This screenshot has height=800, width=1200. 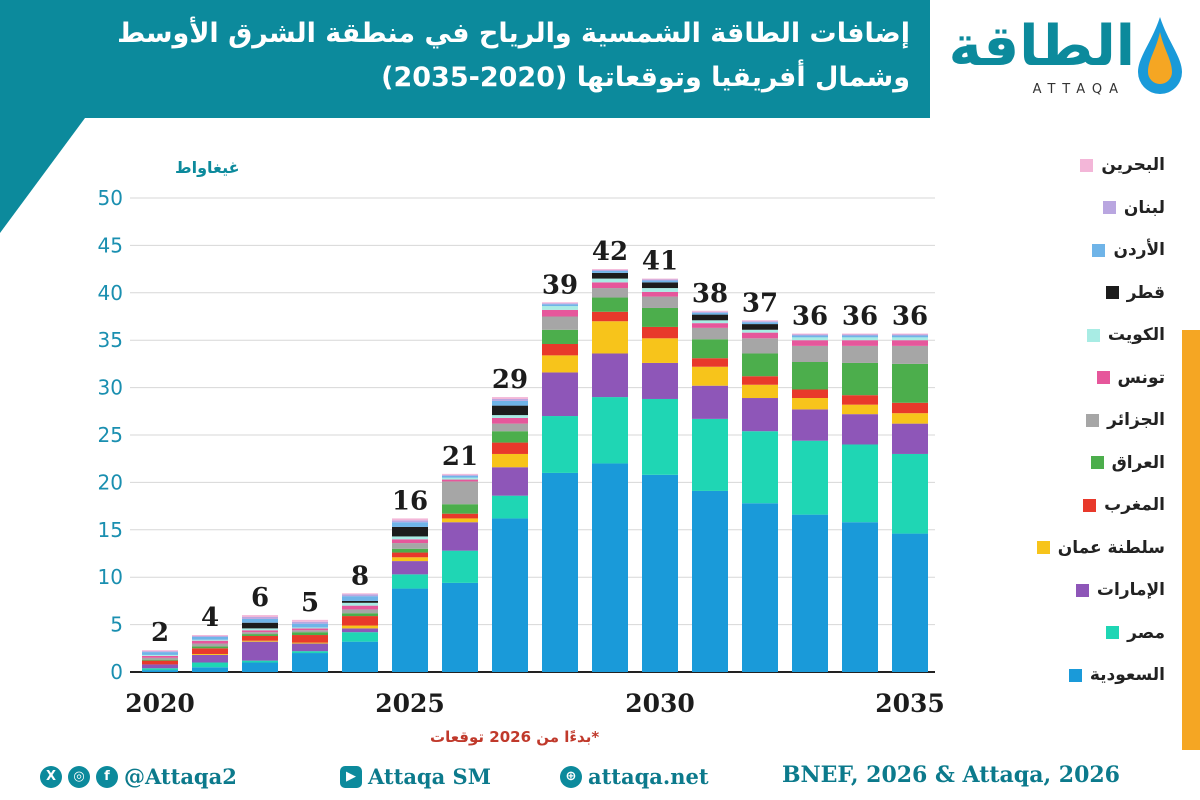 I want to click on x-tick-labels: 2020 2025 2030 2035, so click(x=535, y=703).